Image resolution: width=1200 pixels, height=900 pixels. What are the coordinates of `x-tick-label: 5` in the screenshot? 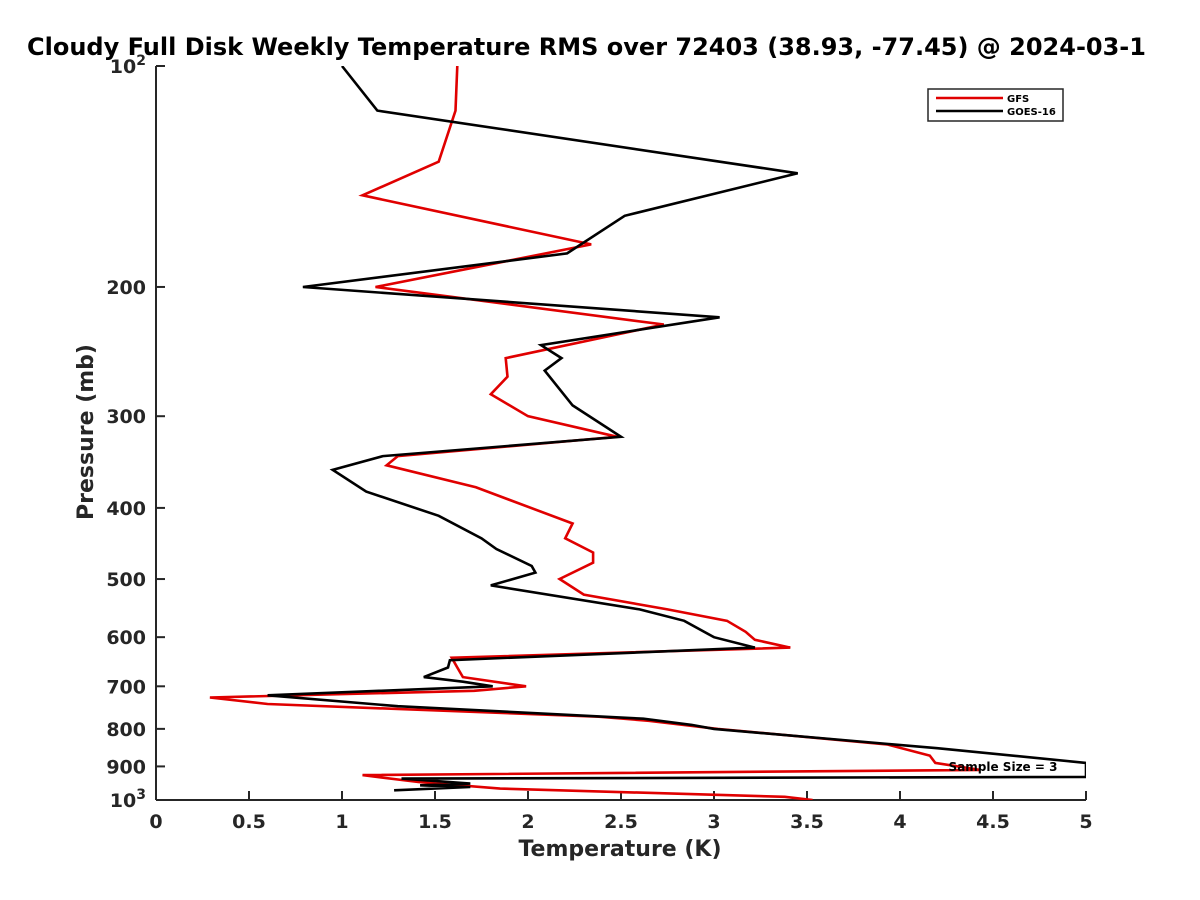 It's located at (1085, 822).